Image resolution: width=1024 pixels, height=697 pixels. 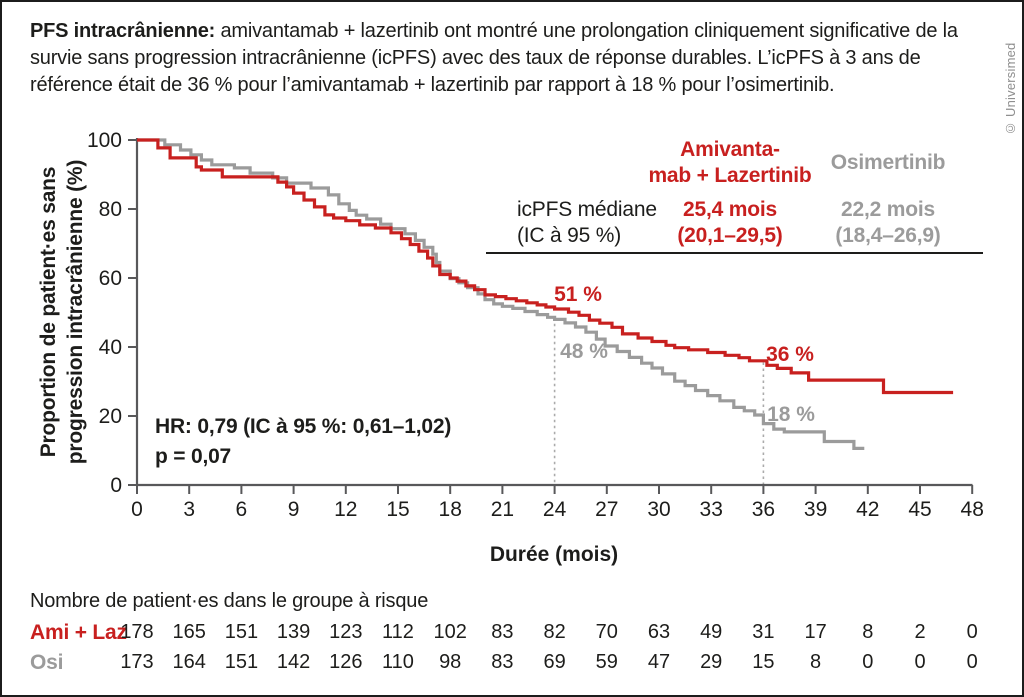 What do you see at coordinates (790, 354) in the screenshot?
I see `landmark-36pct-label: 36 %` at bounding box center [790, 354].